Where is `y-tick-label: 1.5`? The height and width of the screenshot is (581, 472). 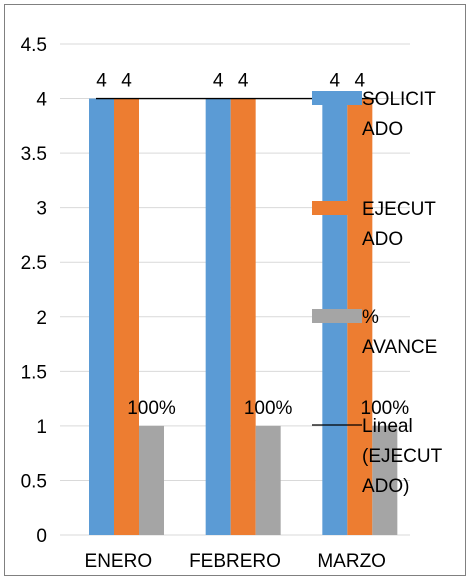 y-tick-label: 1.5 is located at coordinates (34, 372).